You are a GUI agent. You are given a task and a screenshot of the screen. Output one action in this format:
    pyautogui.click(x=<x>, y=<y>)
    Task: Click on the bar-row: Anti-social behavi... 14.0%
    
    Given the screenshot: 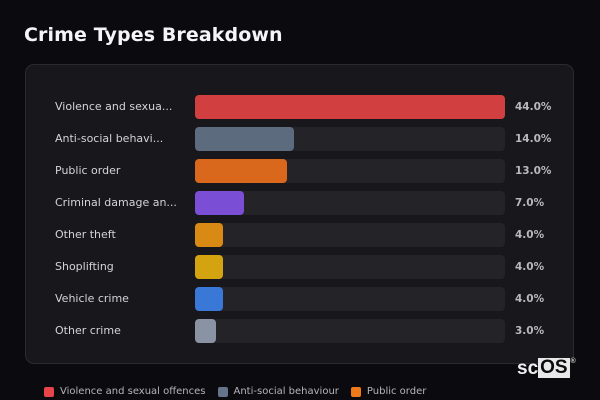 What is the action you would take?
    pyautogui.click(x=299, y=139)
    